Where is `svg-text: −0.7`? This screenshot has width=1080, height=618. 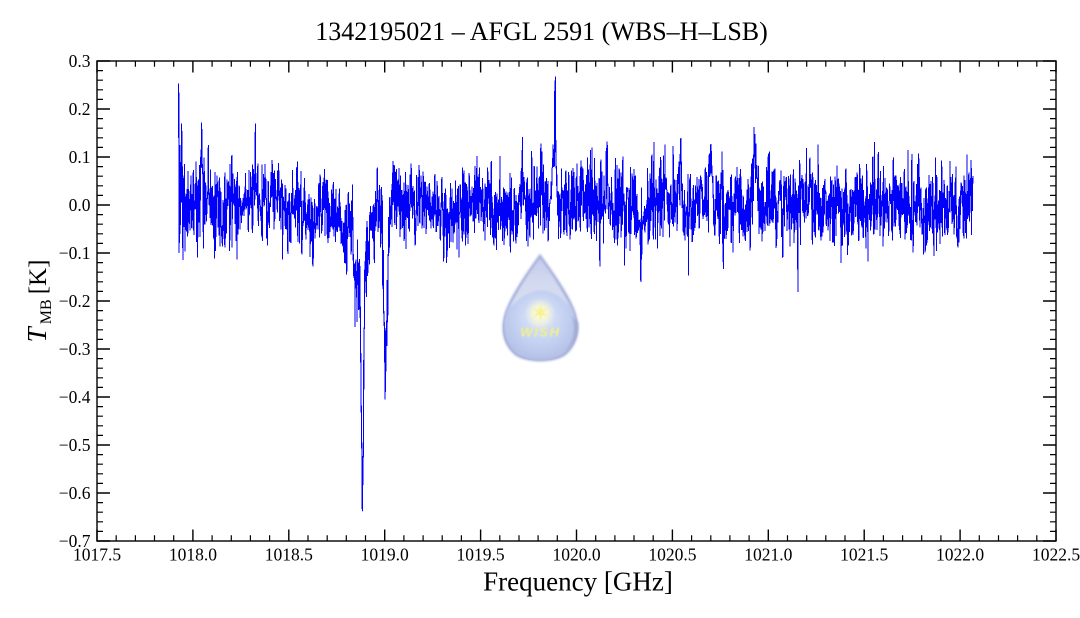
svg-text: −0.7 is located at coordinates (75, 541).